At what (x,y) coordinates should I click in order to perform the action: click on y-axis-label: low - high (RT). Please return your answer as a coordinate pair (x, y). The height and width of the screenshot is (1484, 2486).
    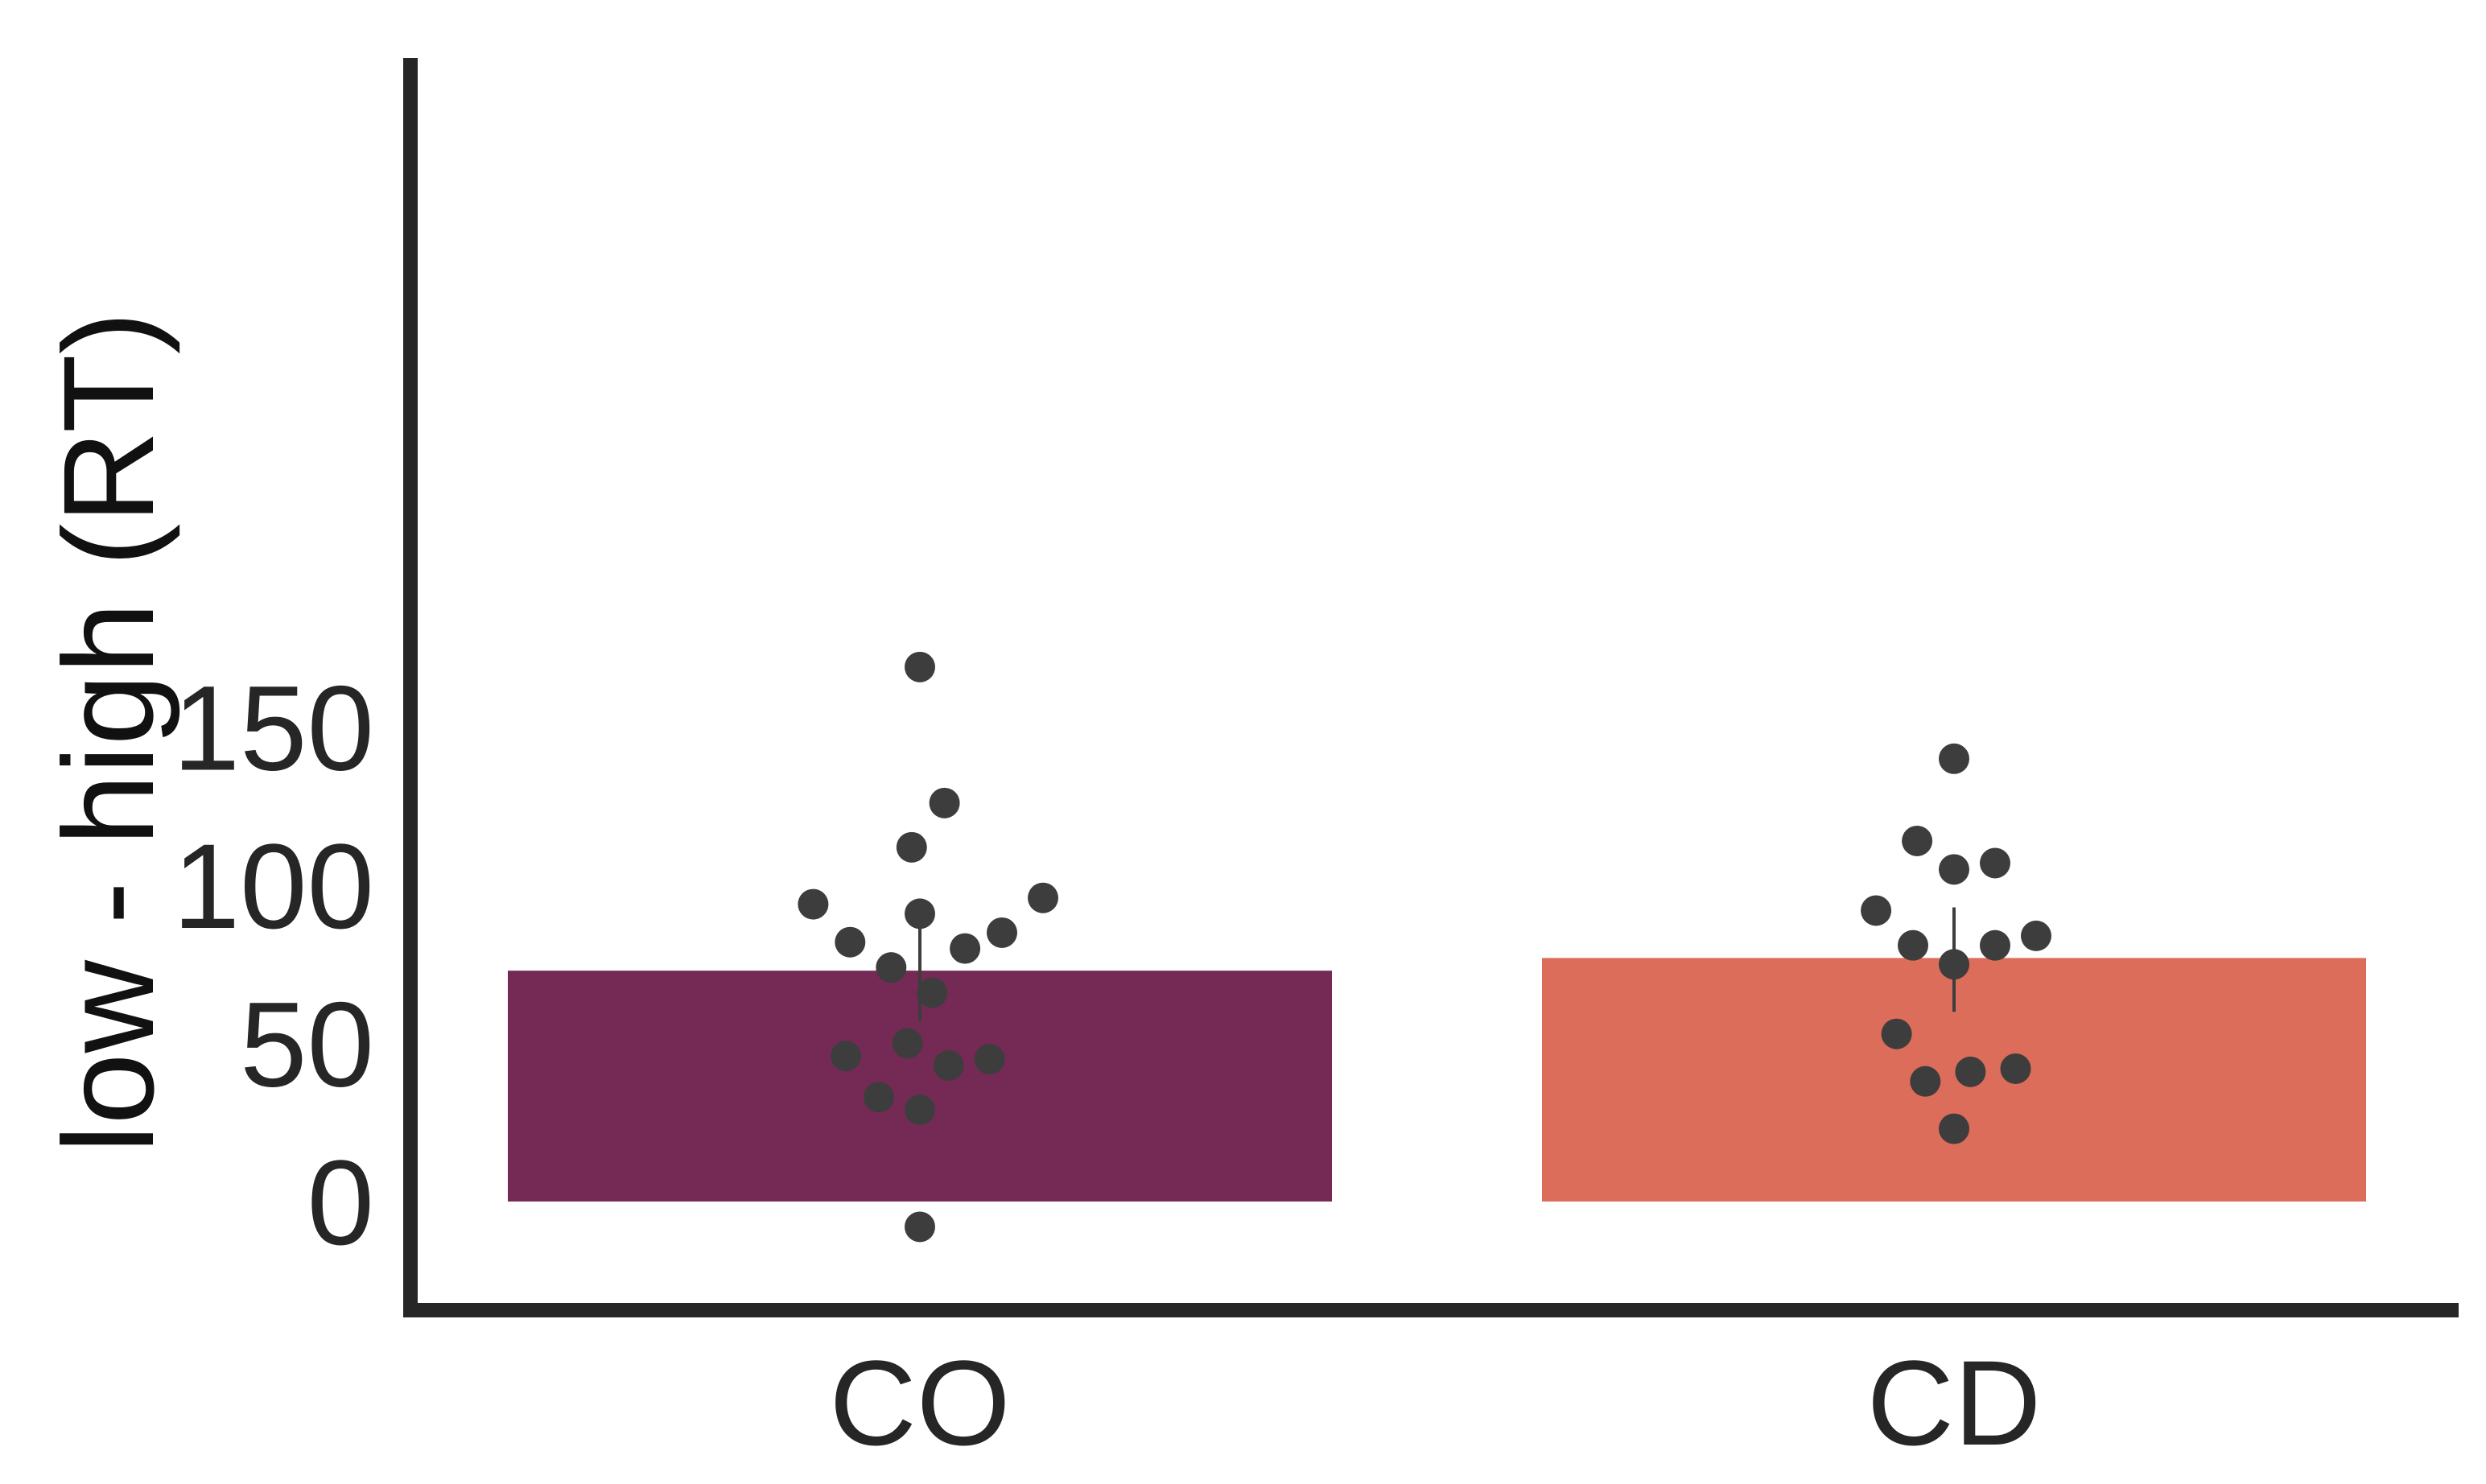
    Looking at the image, I should click on (108, 732).